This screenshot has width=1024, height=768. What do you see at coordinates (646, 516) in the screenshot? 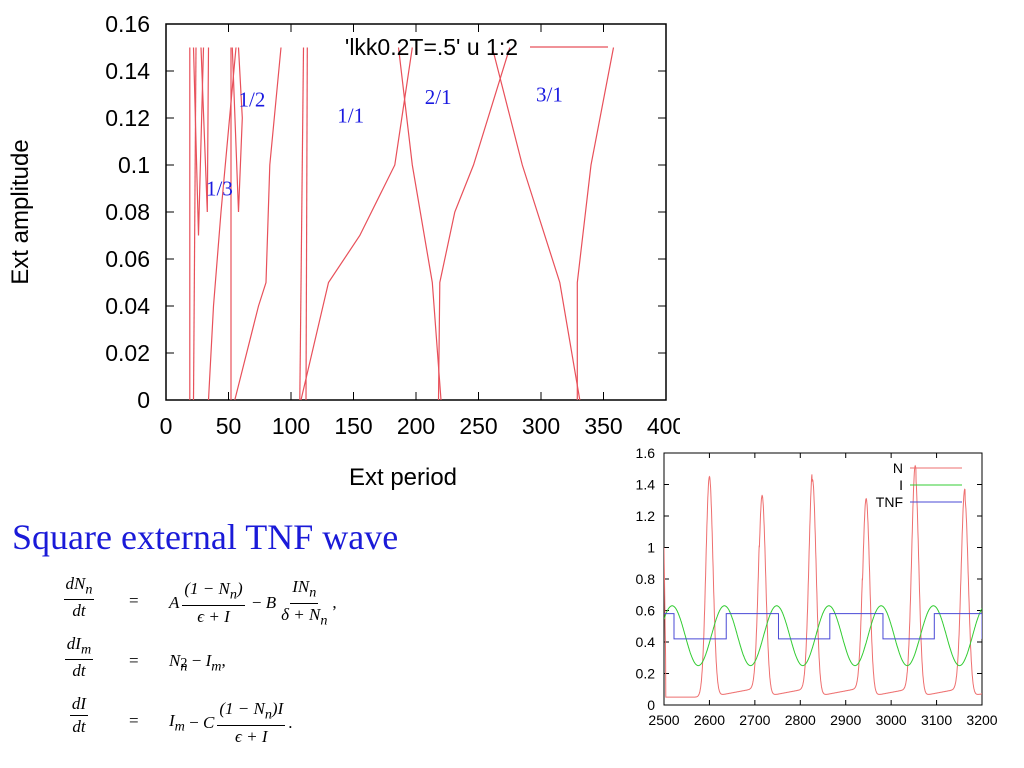
I see `chart2-y-tick-label: 1.2` at bounding box center [646, 516].